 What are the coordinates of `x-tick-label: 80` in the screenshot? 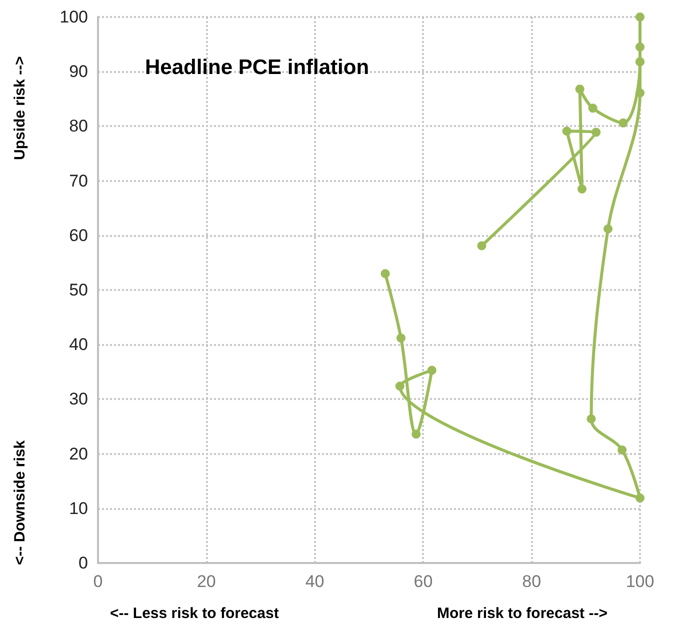 It's located at (532, 581).